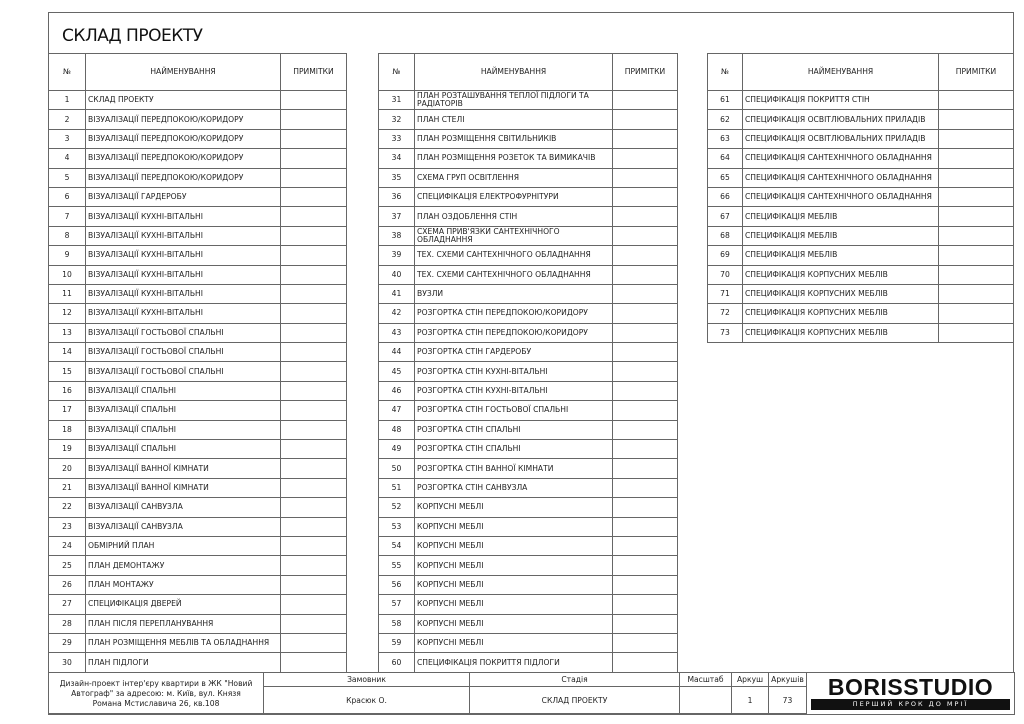 The width and height of the screenshot is (1024, 724). Describe the element at coordinates (513, 333) in the screenshot. I see `row-name: РОЗГОРТКА СТІН ПЕРЕДПОКОЮ/КОРИДОРУ` at that location.